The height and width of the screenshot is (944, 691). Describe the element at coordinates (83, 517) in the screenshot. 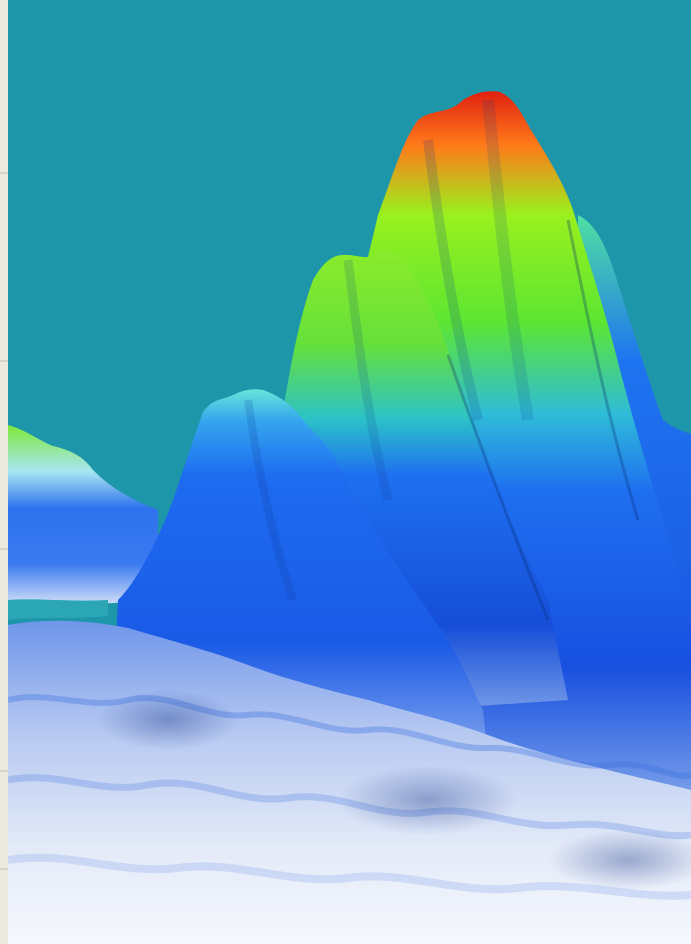

I see `left-small-peak` at that location.